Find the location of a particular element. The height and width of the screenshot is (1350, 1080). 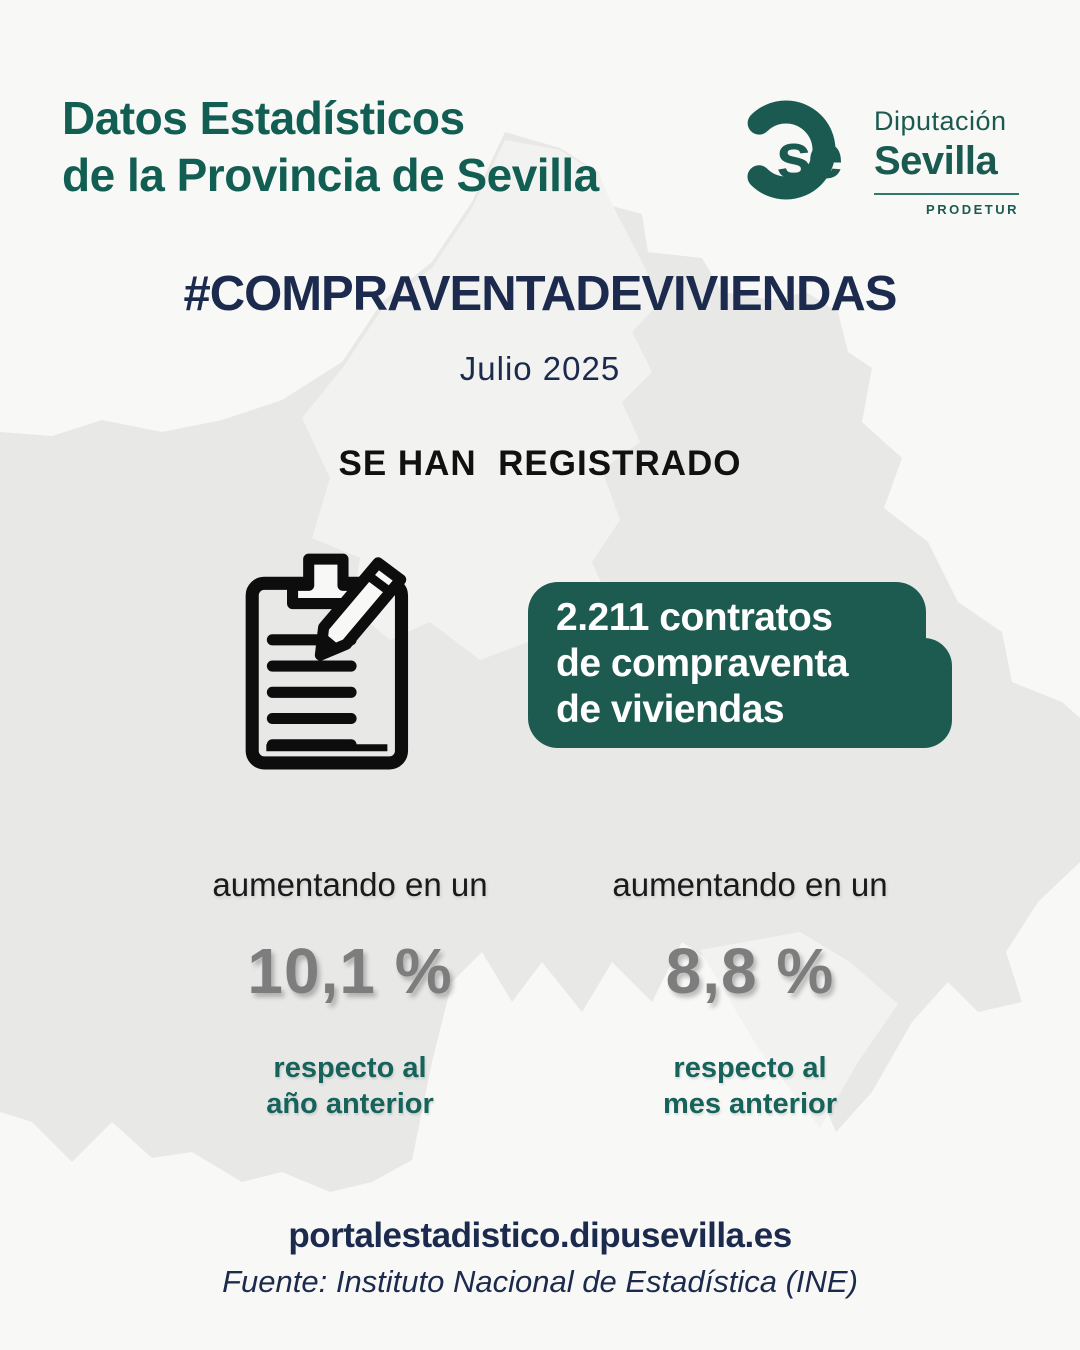

stat-caption: respecto al año anterior is located at coordinates (350, 1086).